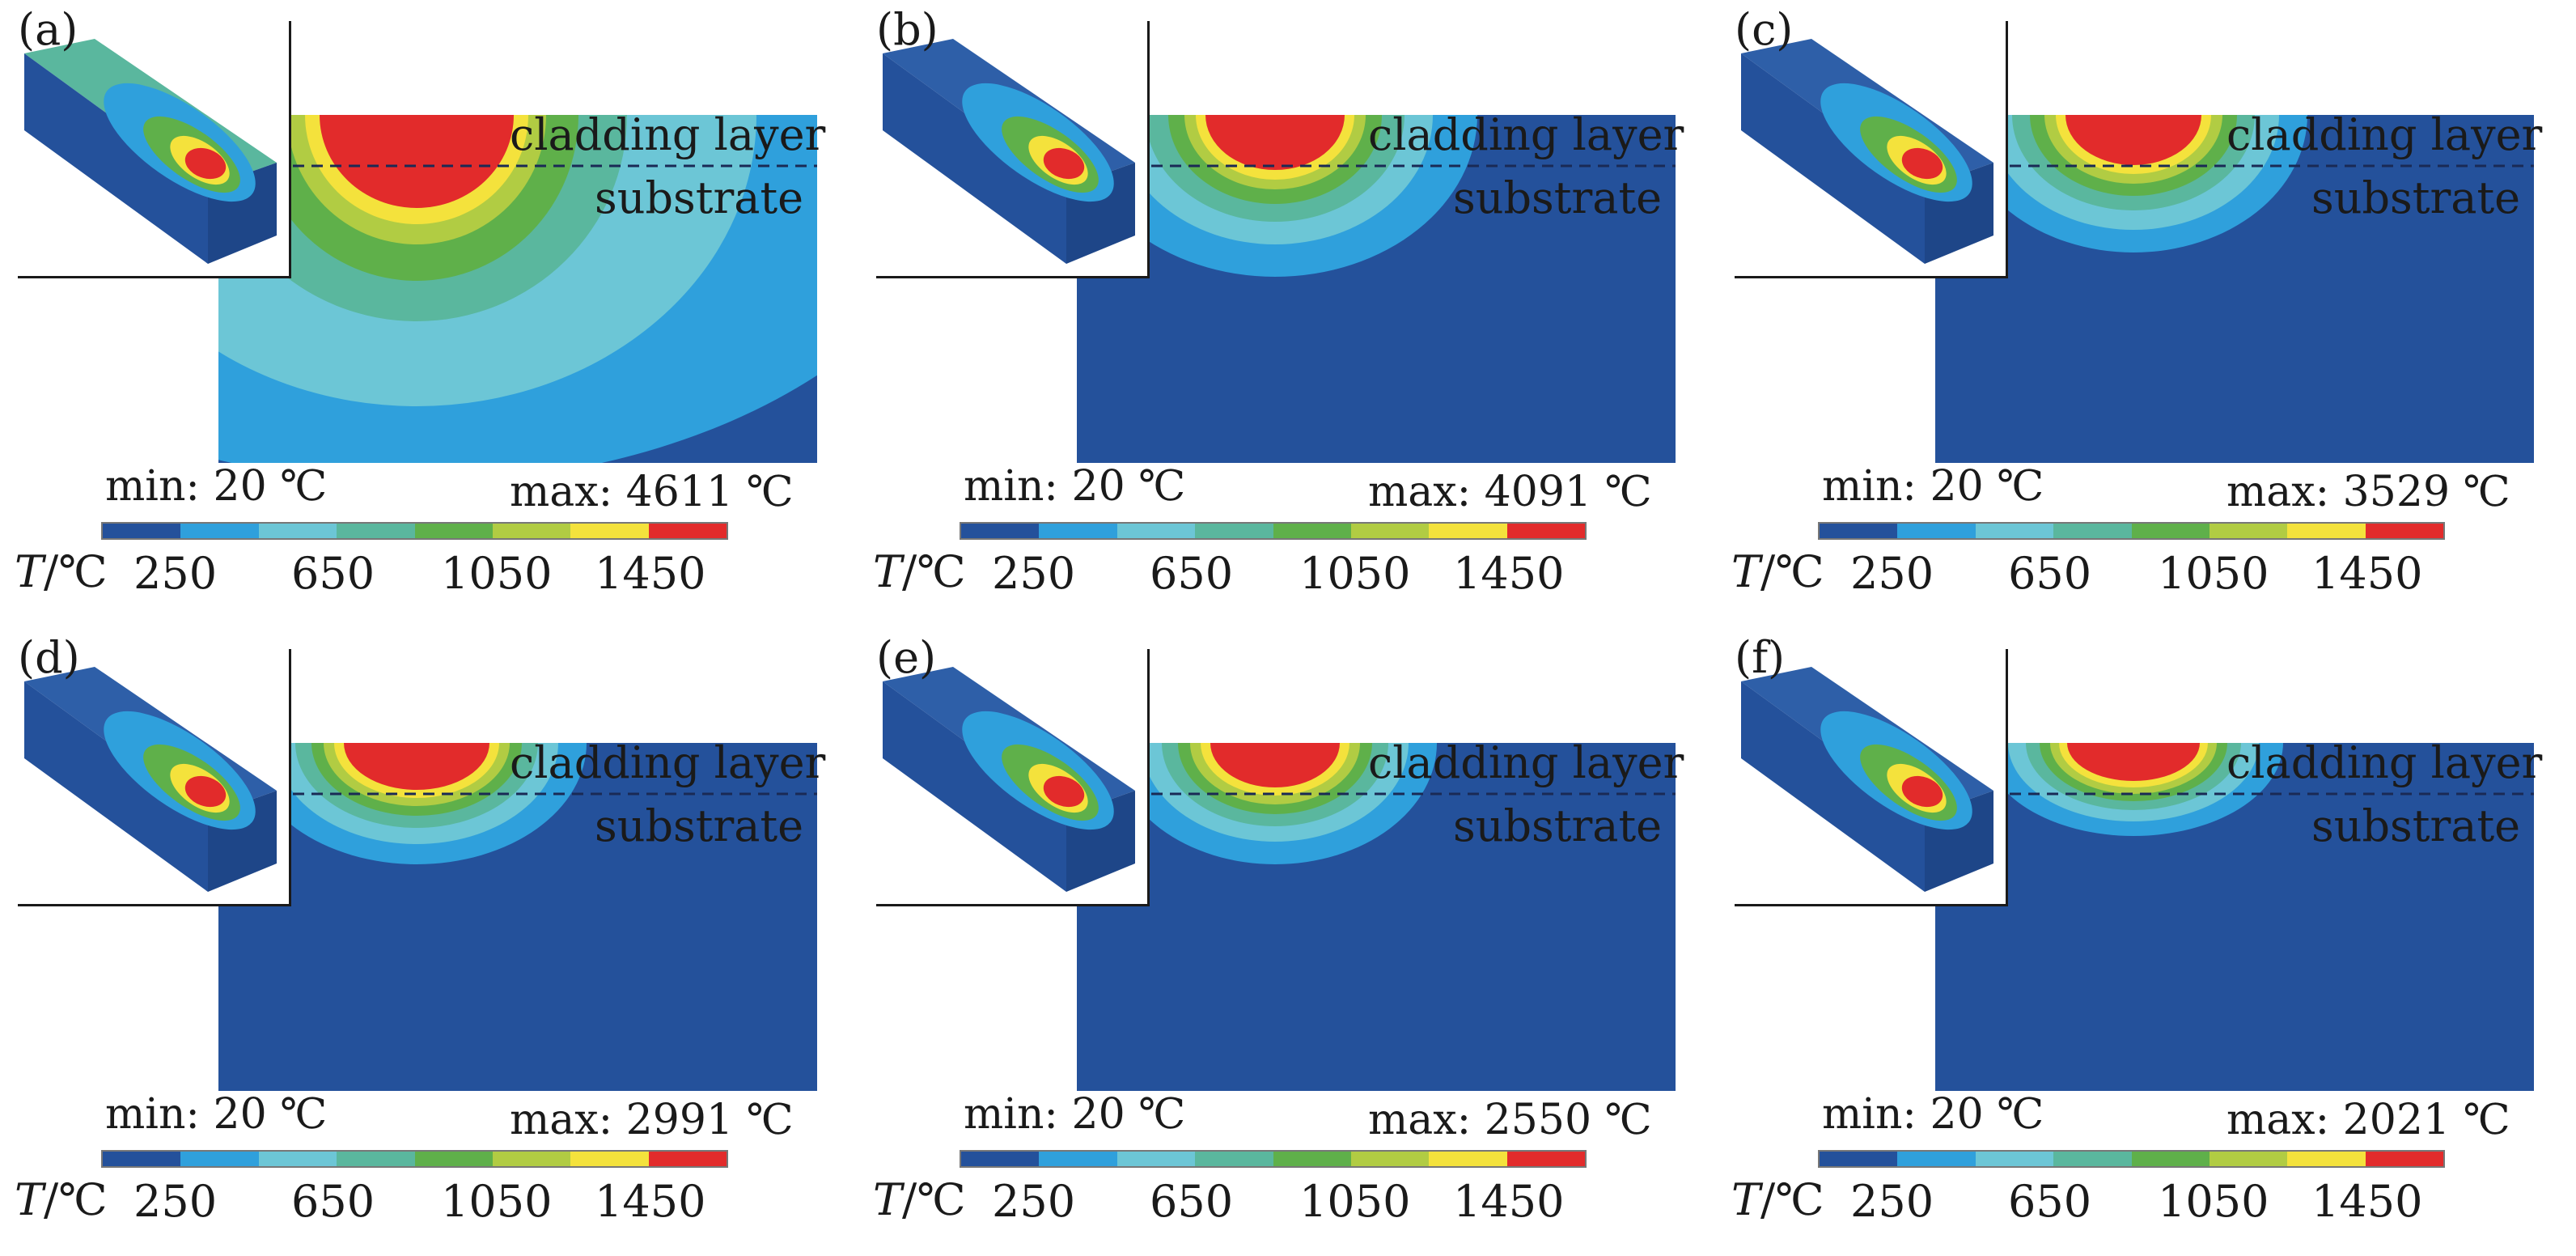 The height and width of the screenshot is (1256, 2576). I want to click on panel-label: (a), so click(48, 29).